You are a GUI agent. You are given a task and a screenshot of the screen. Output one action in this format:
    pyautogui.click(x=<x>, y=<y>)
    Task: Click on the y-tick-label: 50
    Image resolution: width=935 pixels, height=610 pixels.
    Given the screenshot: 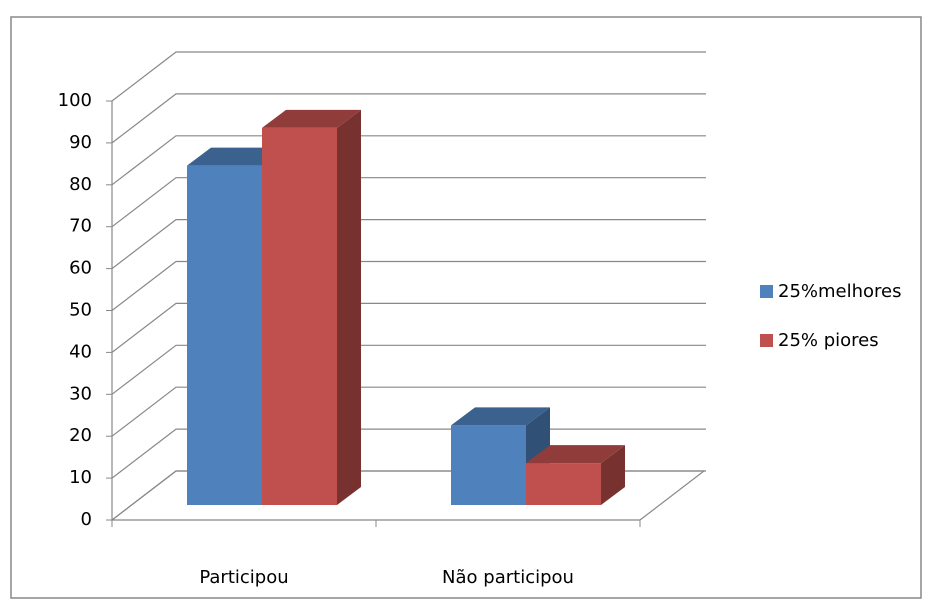 What is the action you would take?
    pyautogui.click(x=80, y=310)
    